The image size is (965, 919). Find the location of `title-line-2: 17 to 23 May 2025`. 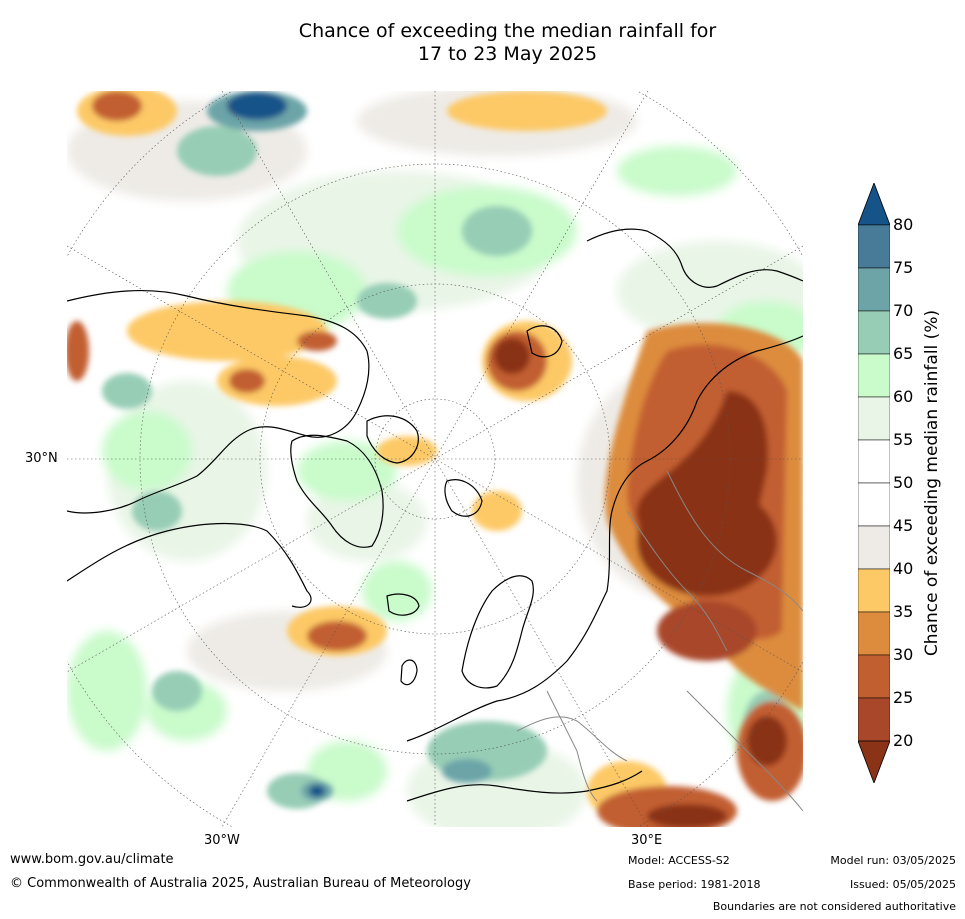

title-line-2: 17 to 23 May 2025 is located at coordinates (507, 54).